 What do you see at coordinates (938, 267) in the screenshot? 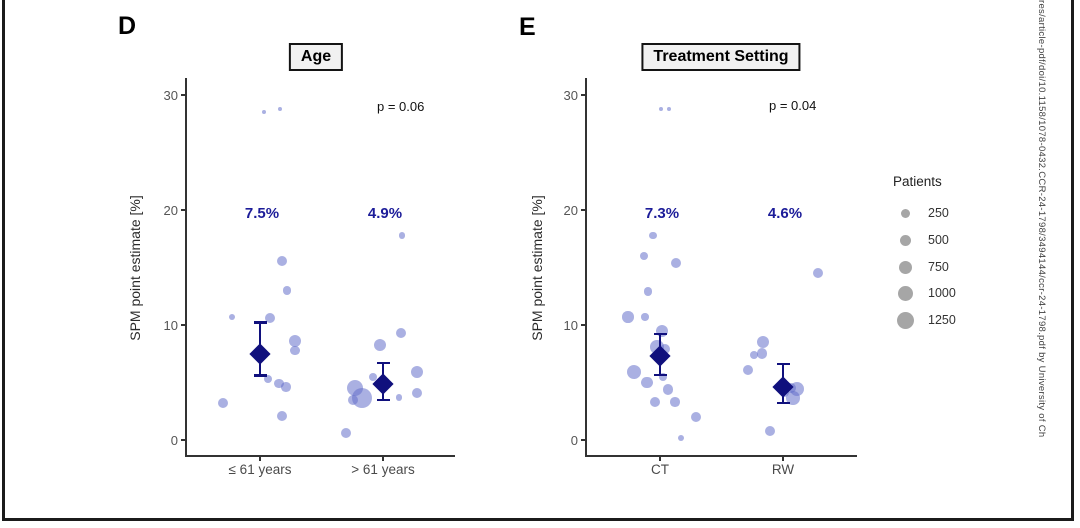
I see `legend-size-label: 750` at bounding box center [938, 267].